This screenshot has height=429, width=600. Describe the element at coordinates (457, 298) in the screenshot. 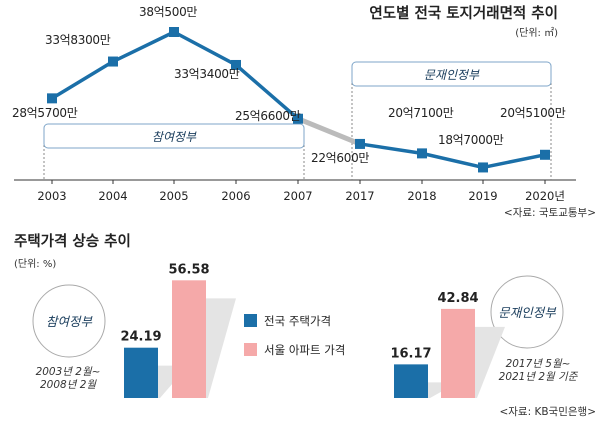

I see `bar-value-label: 42.84` at that location.